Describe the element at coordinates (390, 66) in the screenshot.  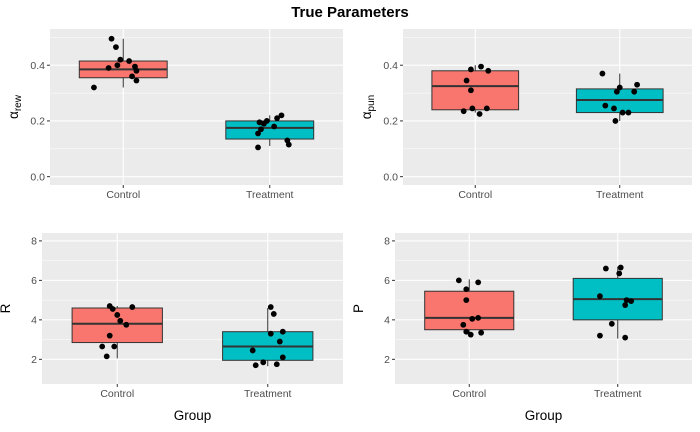
I see `y-tick-label: 0.4` at that location.